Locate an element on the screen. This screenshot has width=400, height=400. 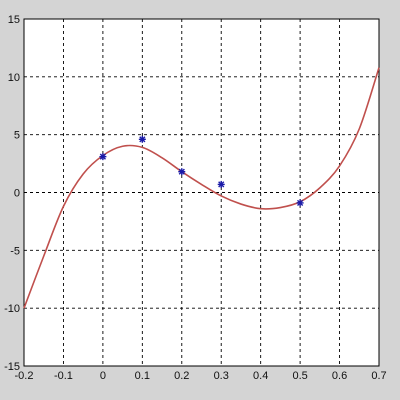
x-tick-label: -0.1 is located at coordinates (63, 376).